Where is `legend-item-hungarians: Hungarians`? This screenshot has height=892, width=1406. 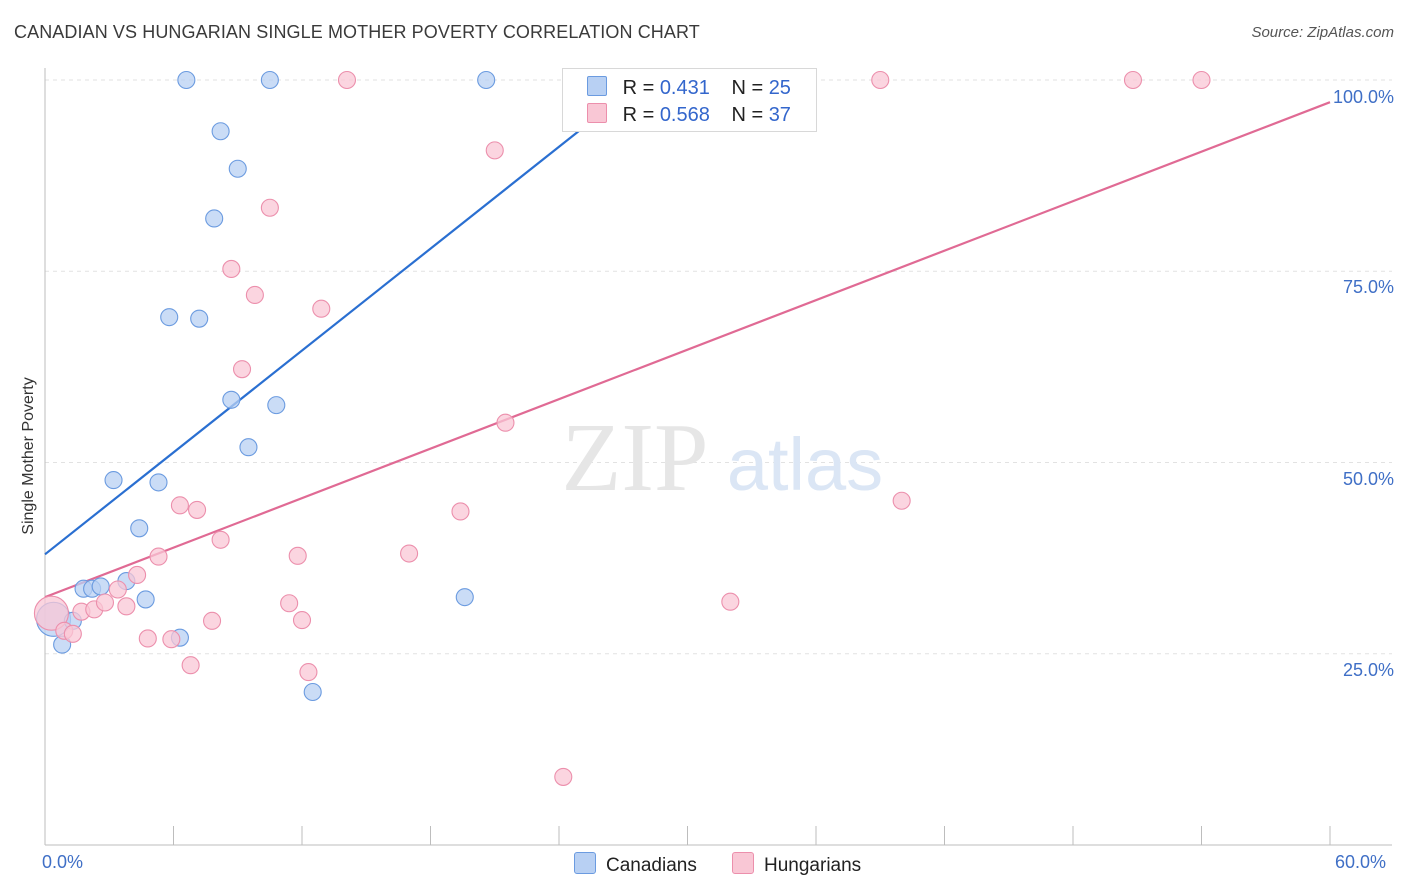 legend-item-hungarians: Hungarians is located at coordinates (796, 864).